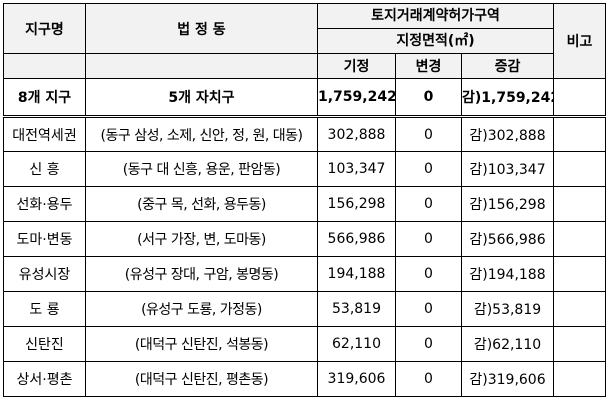 The height and width of the screenshot is (403, 609). What do you see at coordinates (507, 239) in the screenshot?
I see `row-diff: 감)566,986` at bounding box center [507, 239].